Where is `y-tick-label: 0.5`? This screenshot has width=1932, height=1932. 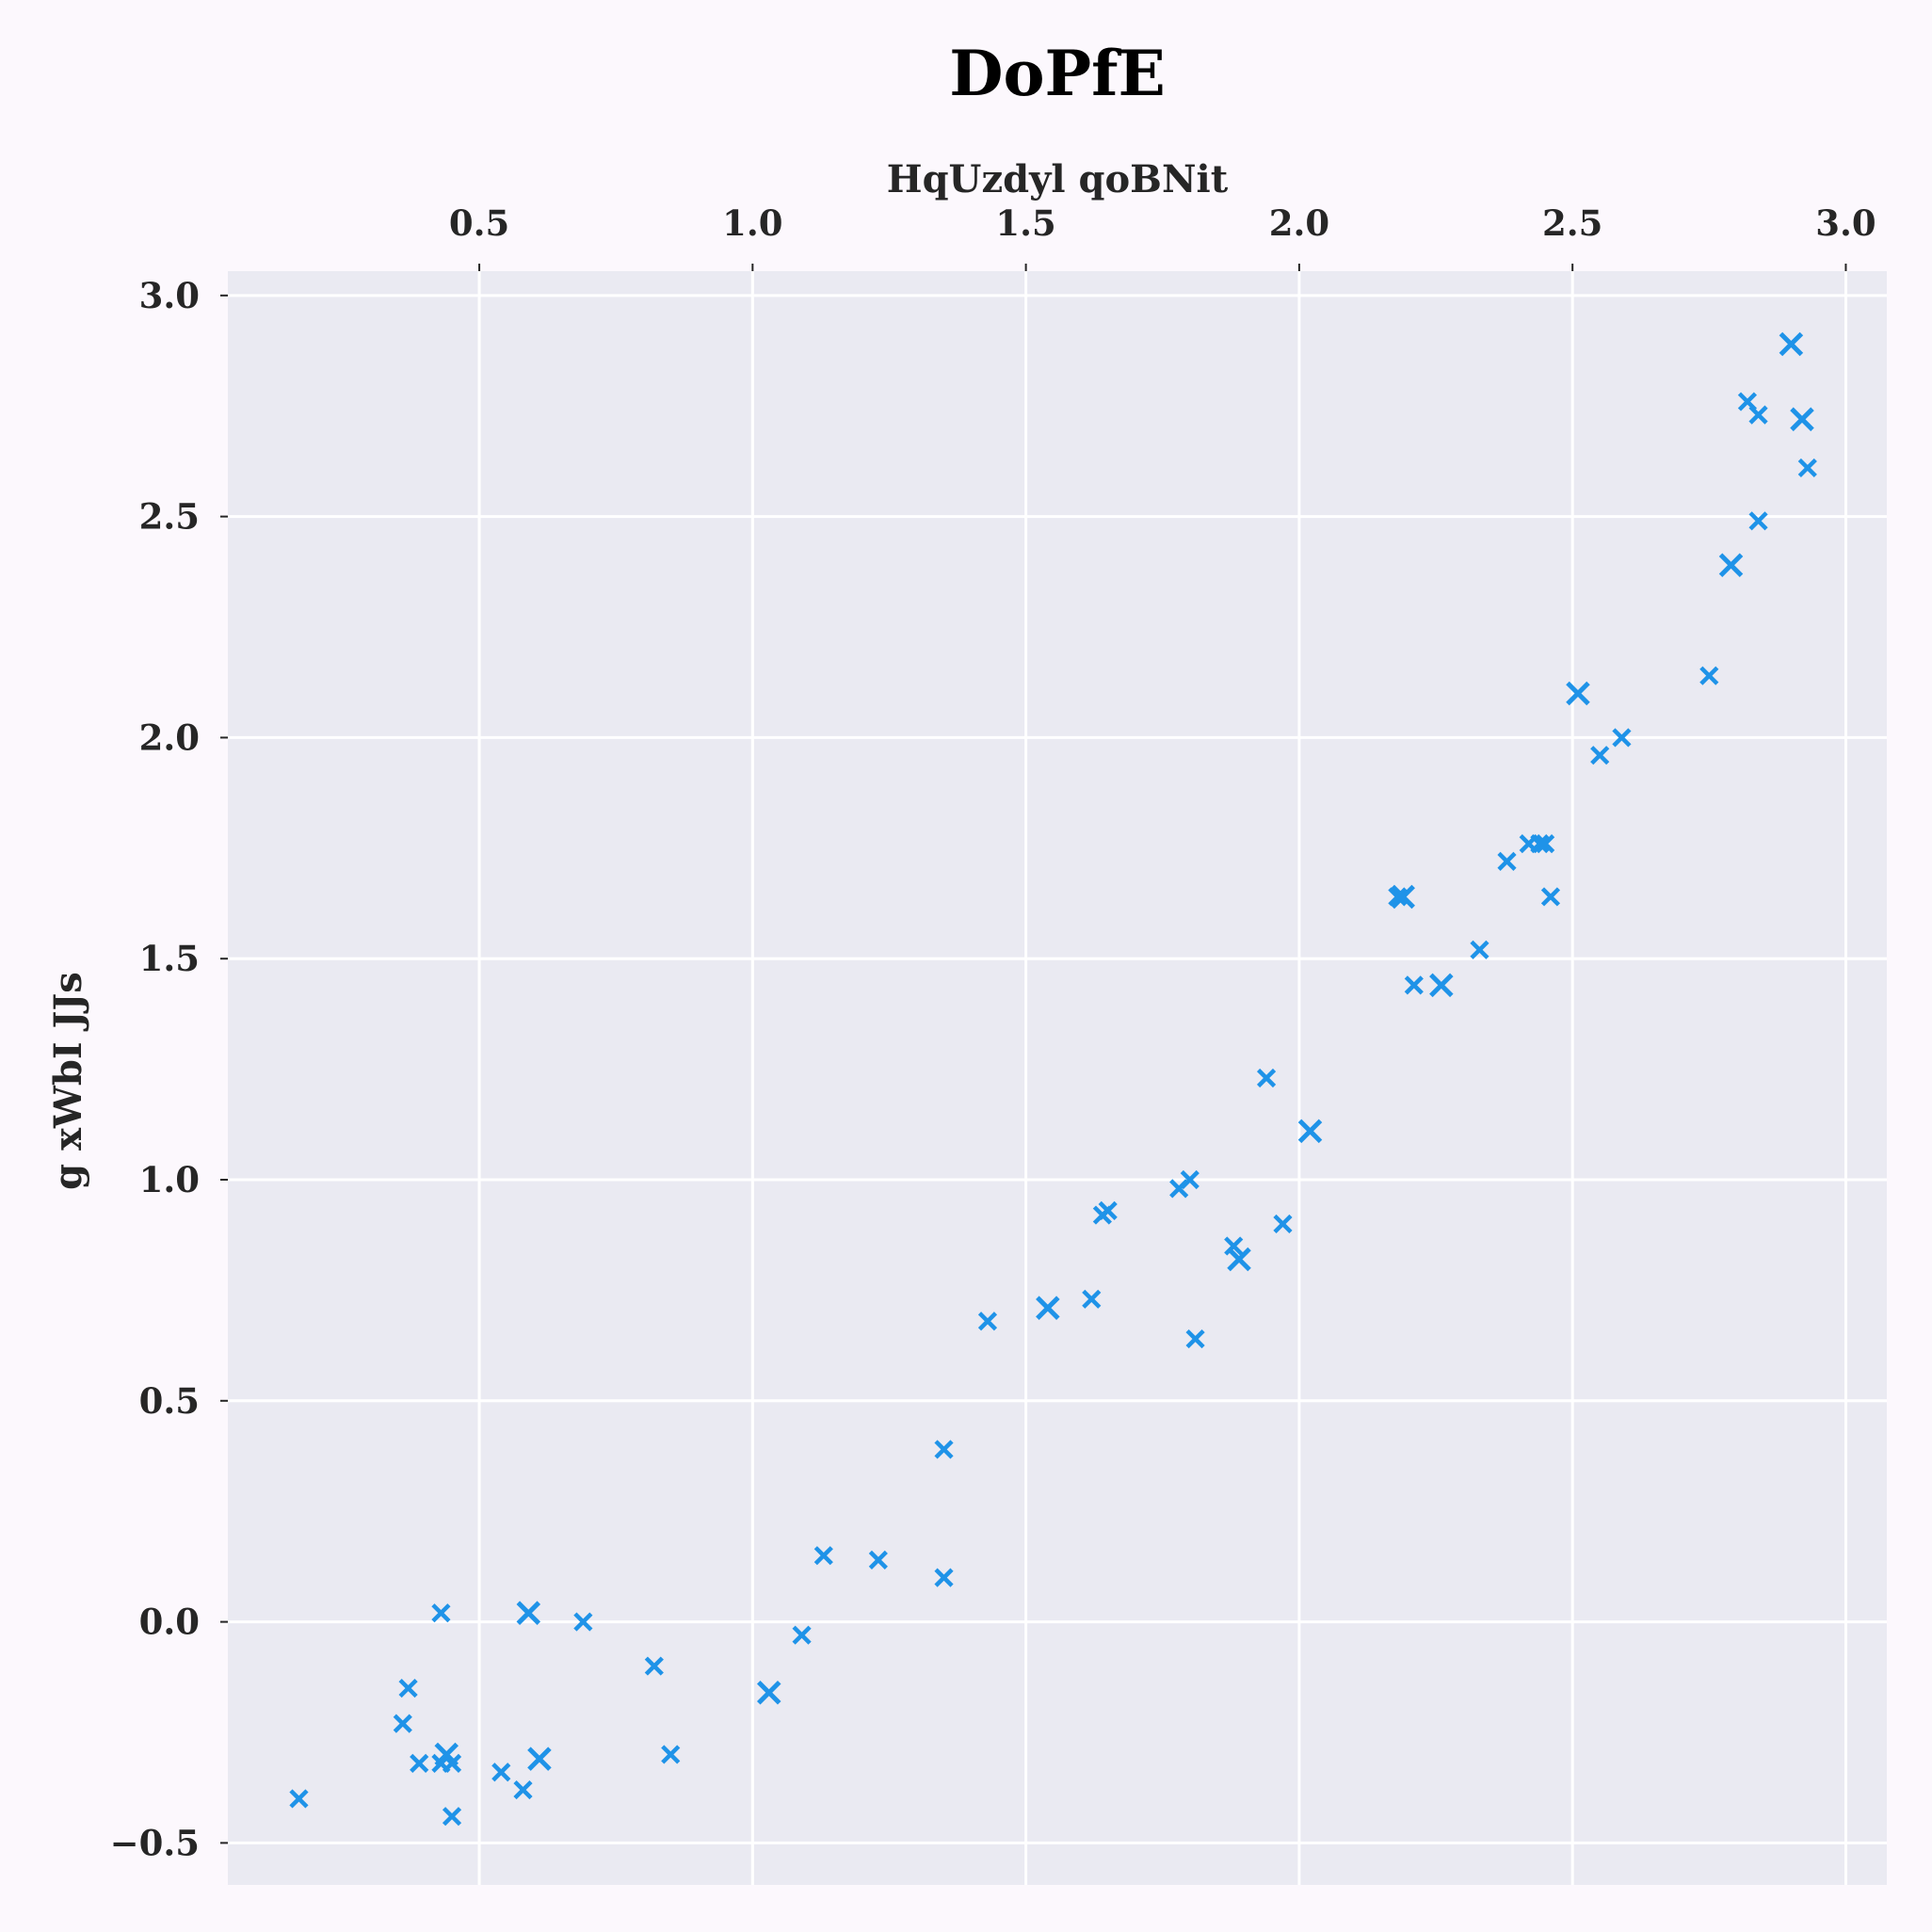 y-tick-label: 0.5 is located at coordinates (169, 1401).